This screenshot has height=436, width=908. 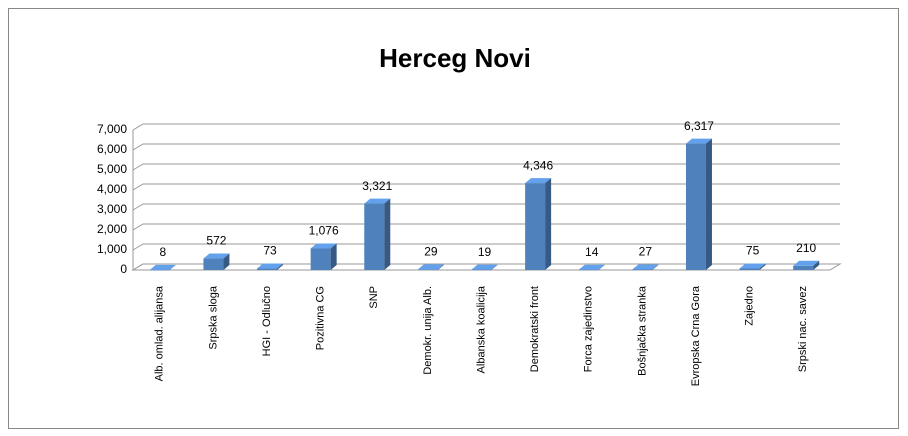 I want to click on y-tick-label: 6,000, so click(x=112, y=149).